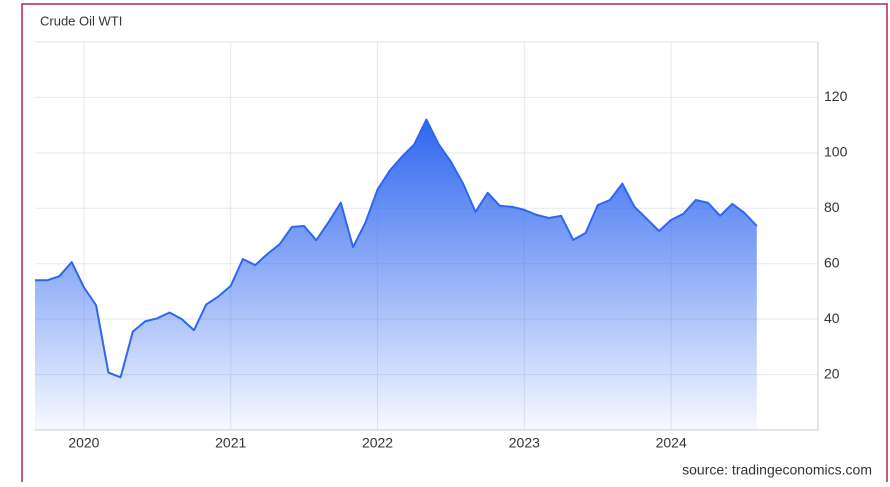 The height and width of the screenshot is (487, 890). I want to click on x-tick-label: 2024, so click(671, 443).